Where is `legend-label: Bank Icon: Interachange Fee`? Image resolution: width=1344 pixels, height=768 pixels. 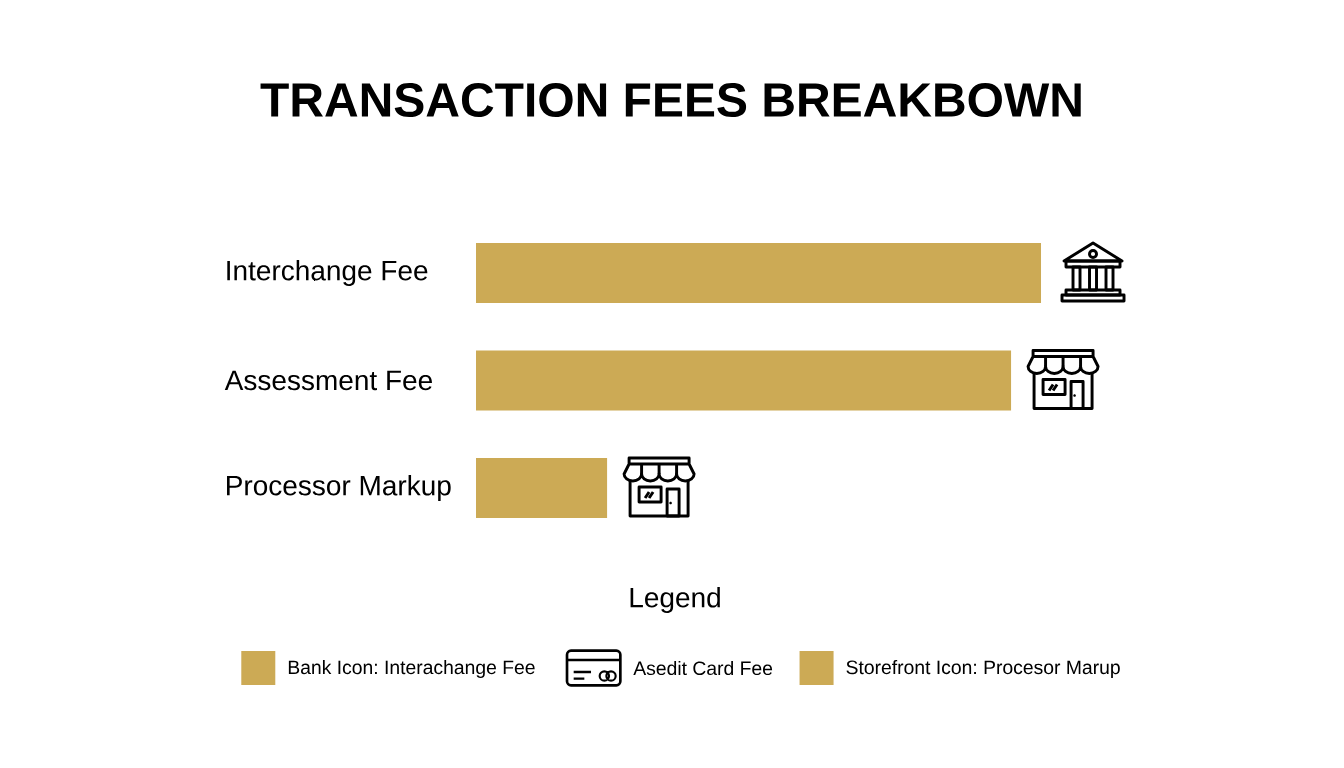 legend-label: Bank Icon: Interachange Fee is located at coordinates (411, 669).